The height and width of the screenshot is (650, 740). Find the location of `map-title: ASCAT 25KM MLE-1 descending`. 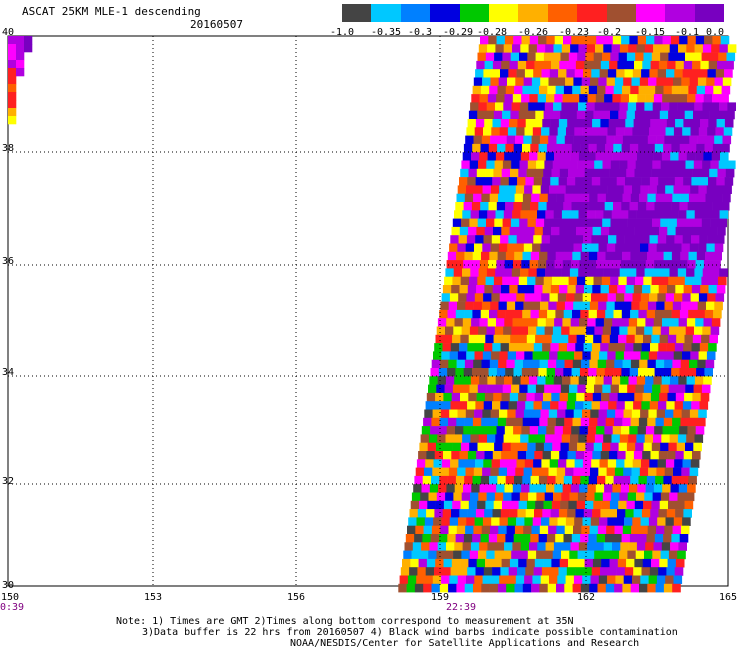

map-title: ASCAT 25KM MLE-1 descending is located at coordinates (111, 11).